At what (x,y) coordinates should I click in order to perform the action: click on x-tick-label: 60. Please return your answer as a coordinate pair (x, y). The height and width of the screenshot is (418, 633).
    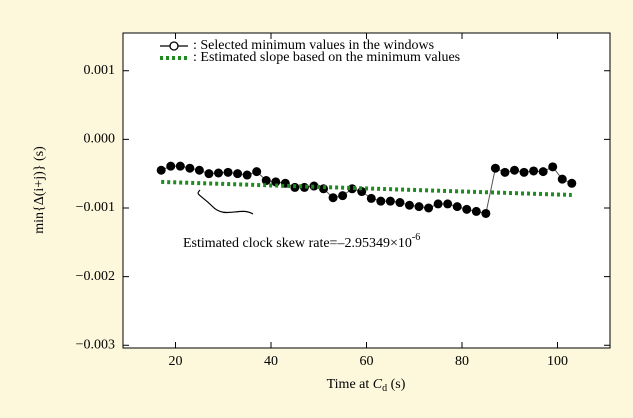
    Looking at the image, I should click on (367, 361).